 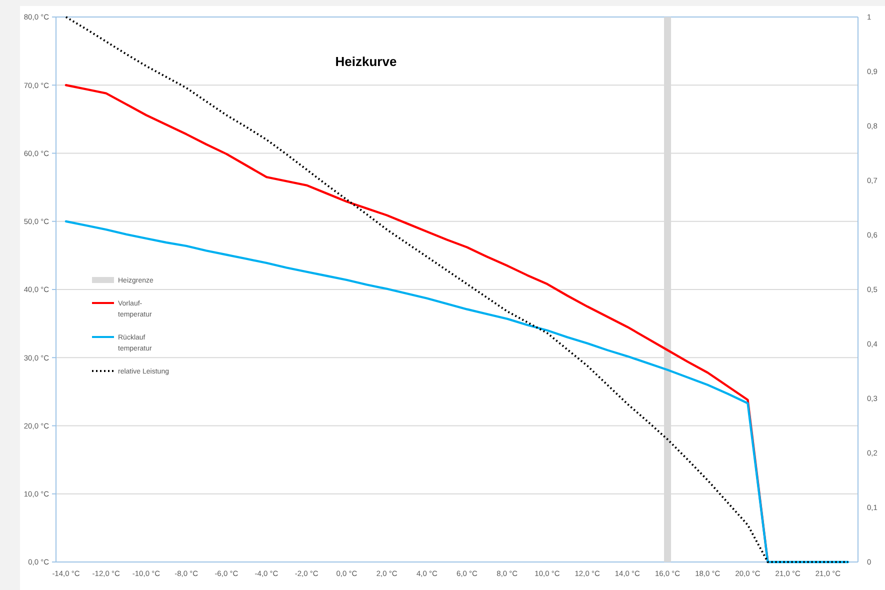 What do you see at coordinates (366, 61) in the screenshot?
I see `text: Heizkurve` at bounding box center [366, 61].